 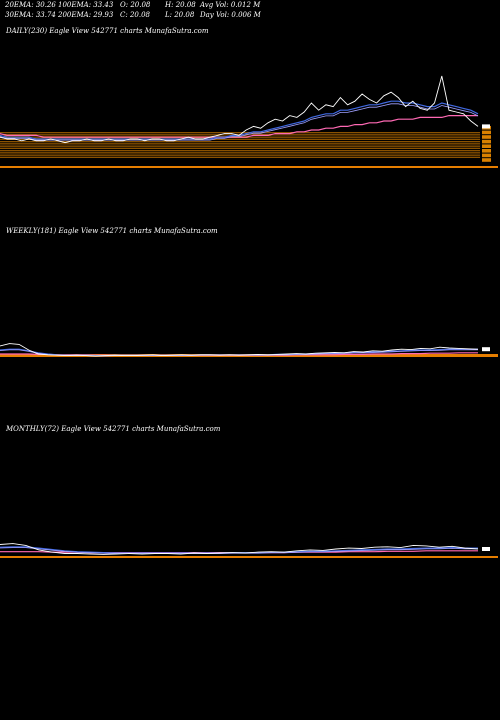 I want to click on ema200-readout: 200EMA: 29.93, so click(x=86, y=15).